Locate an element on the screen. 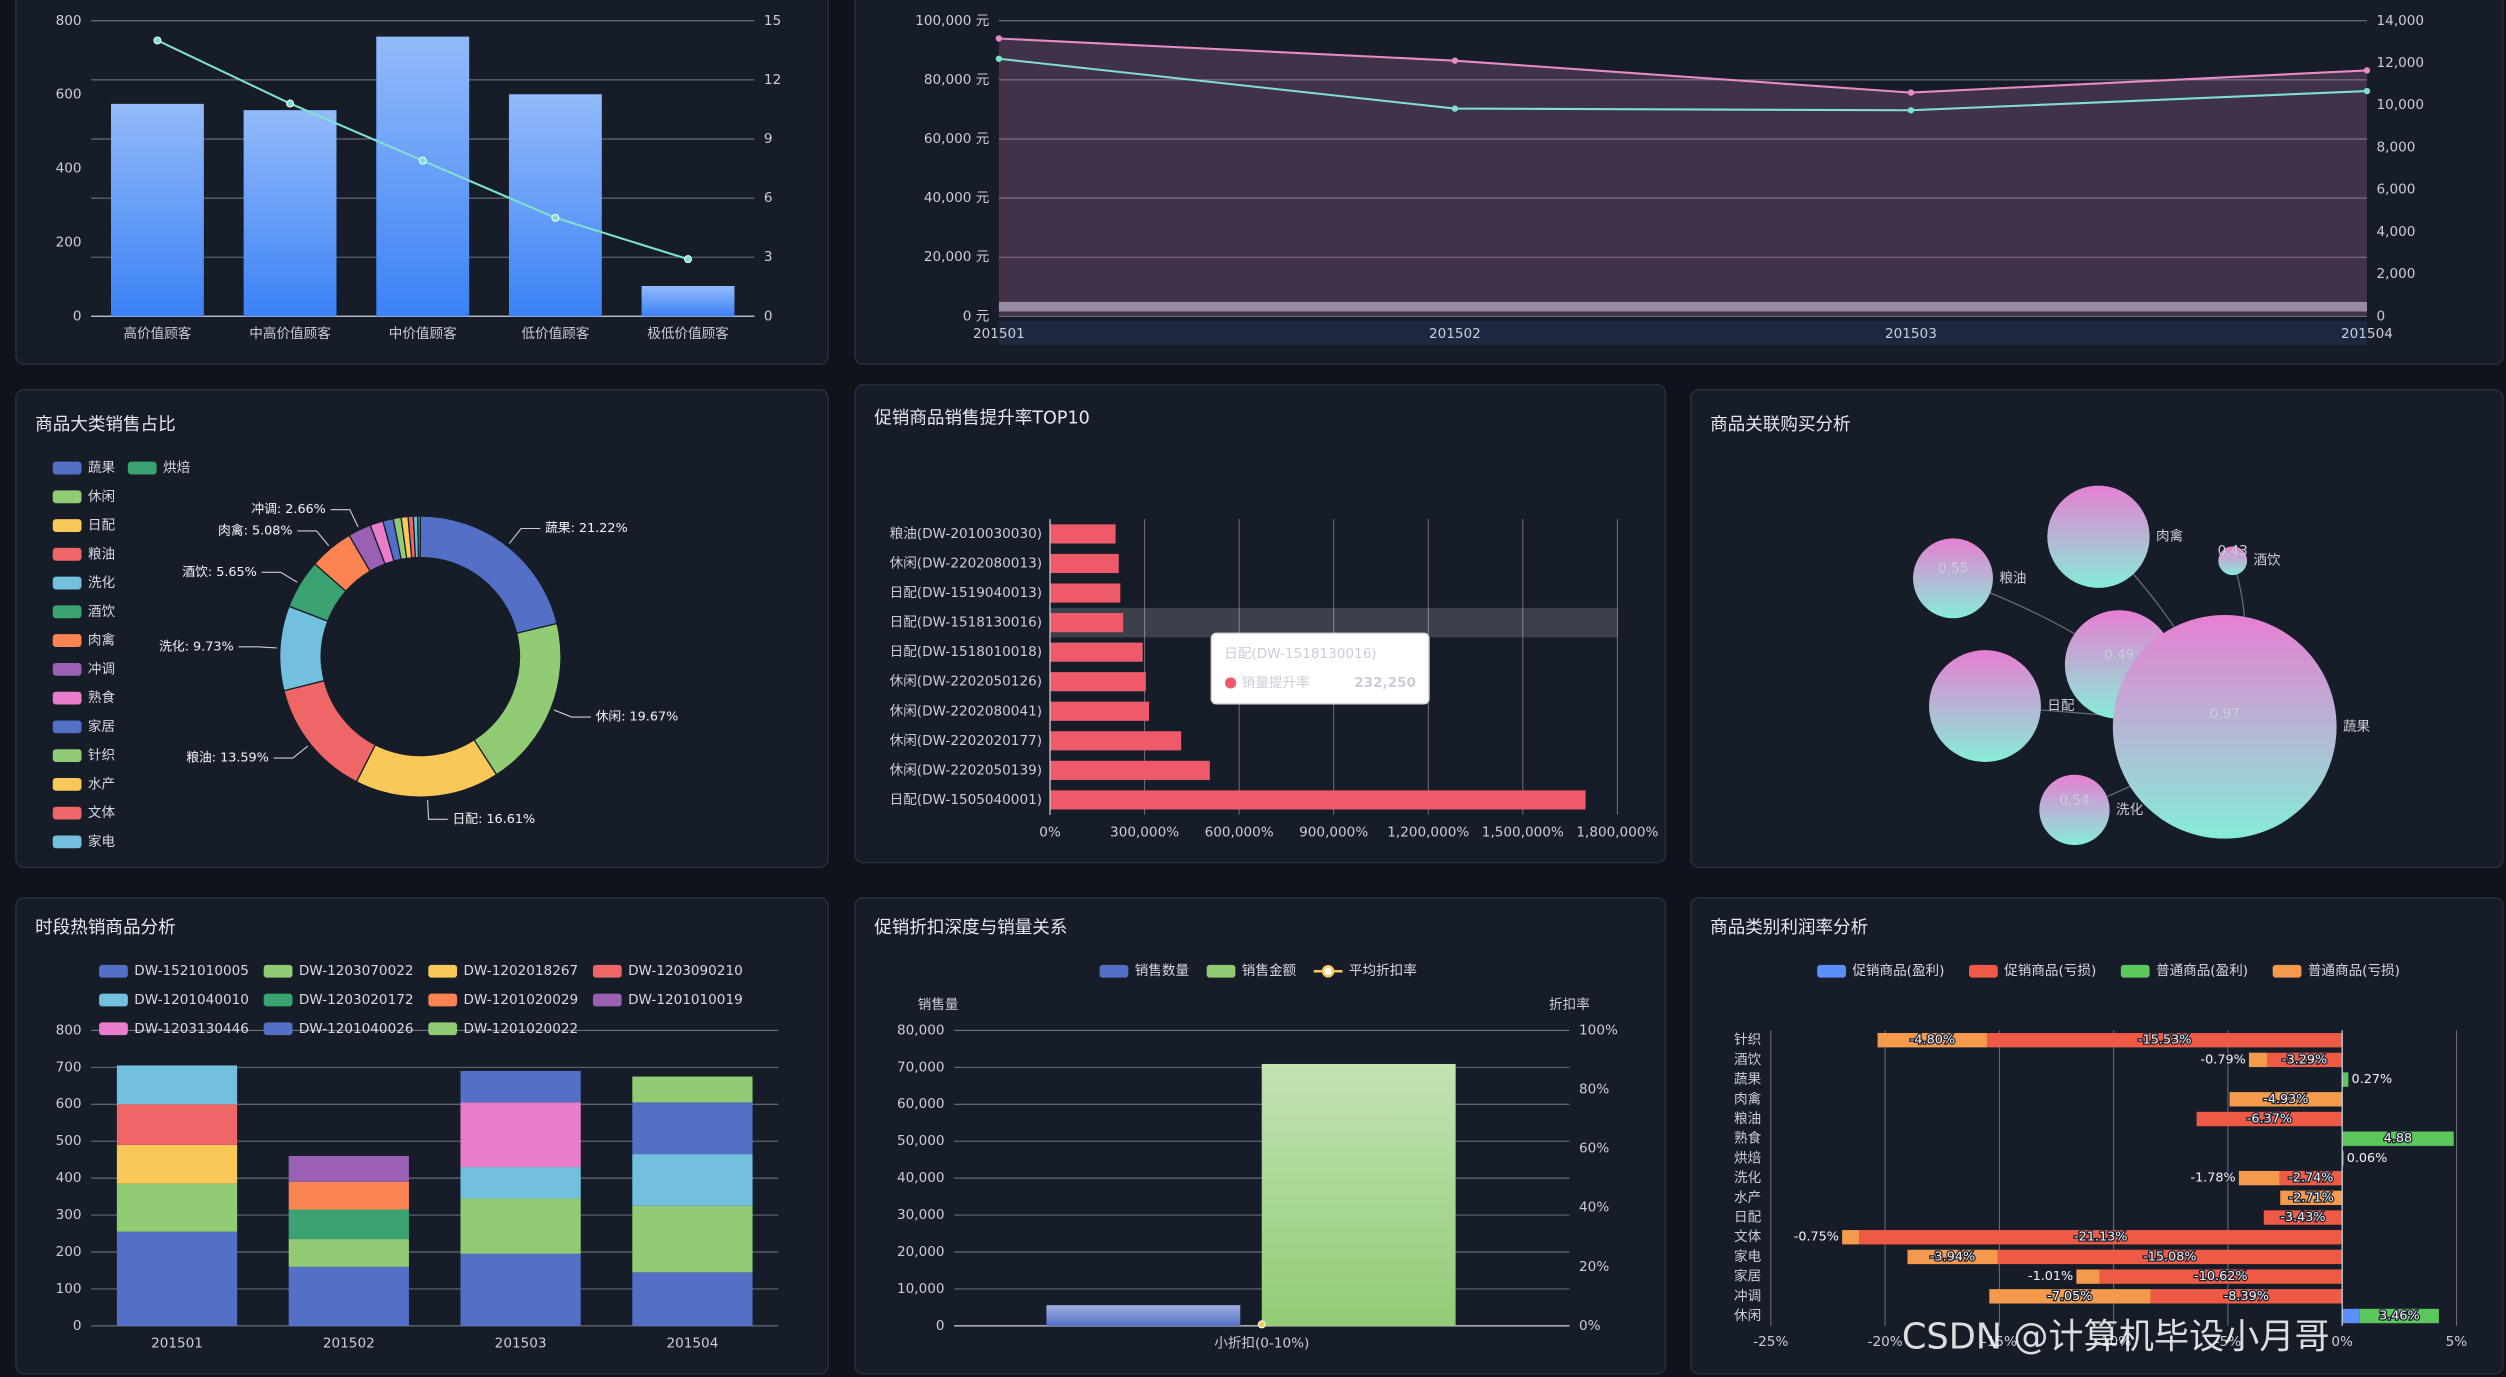  area is located at coordinates (1682, 177).